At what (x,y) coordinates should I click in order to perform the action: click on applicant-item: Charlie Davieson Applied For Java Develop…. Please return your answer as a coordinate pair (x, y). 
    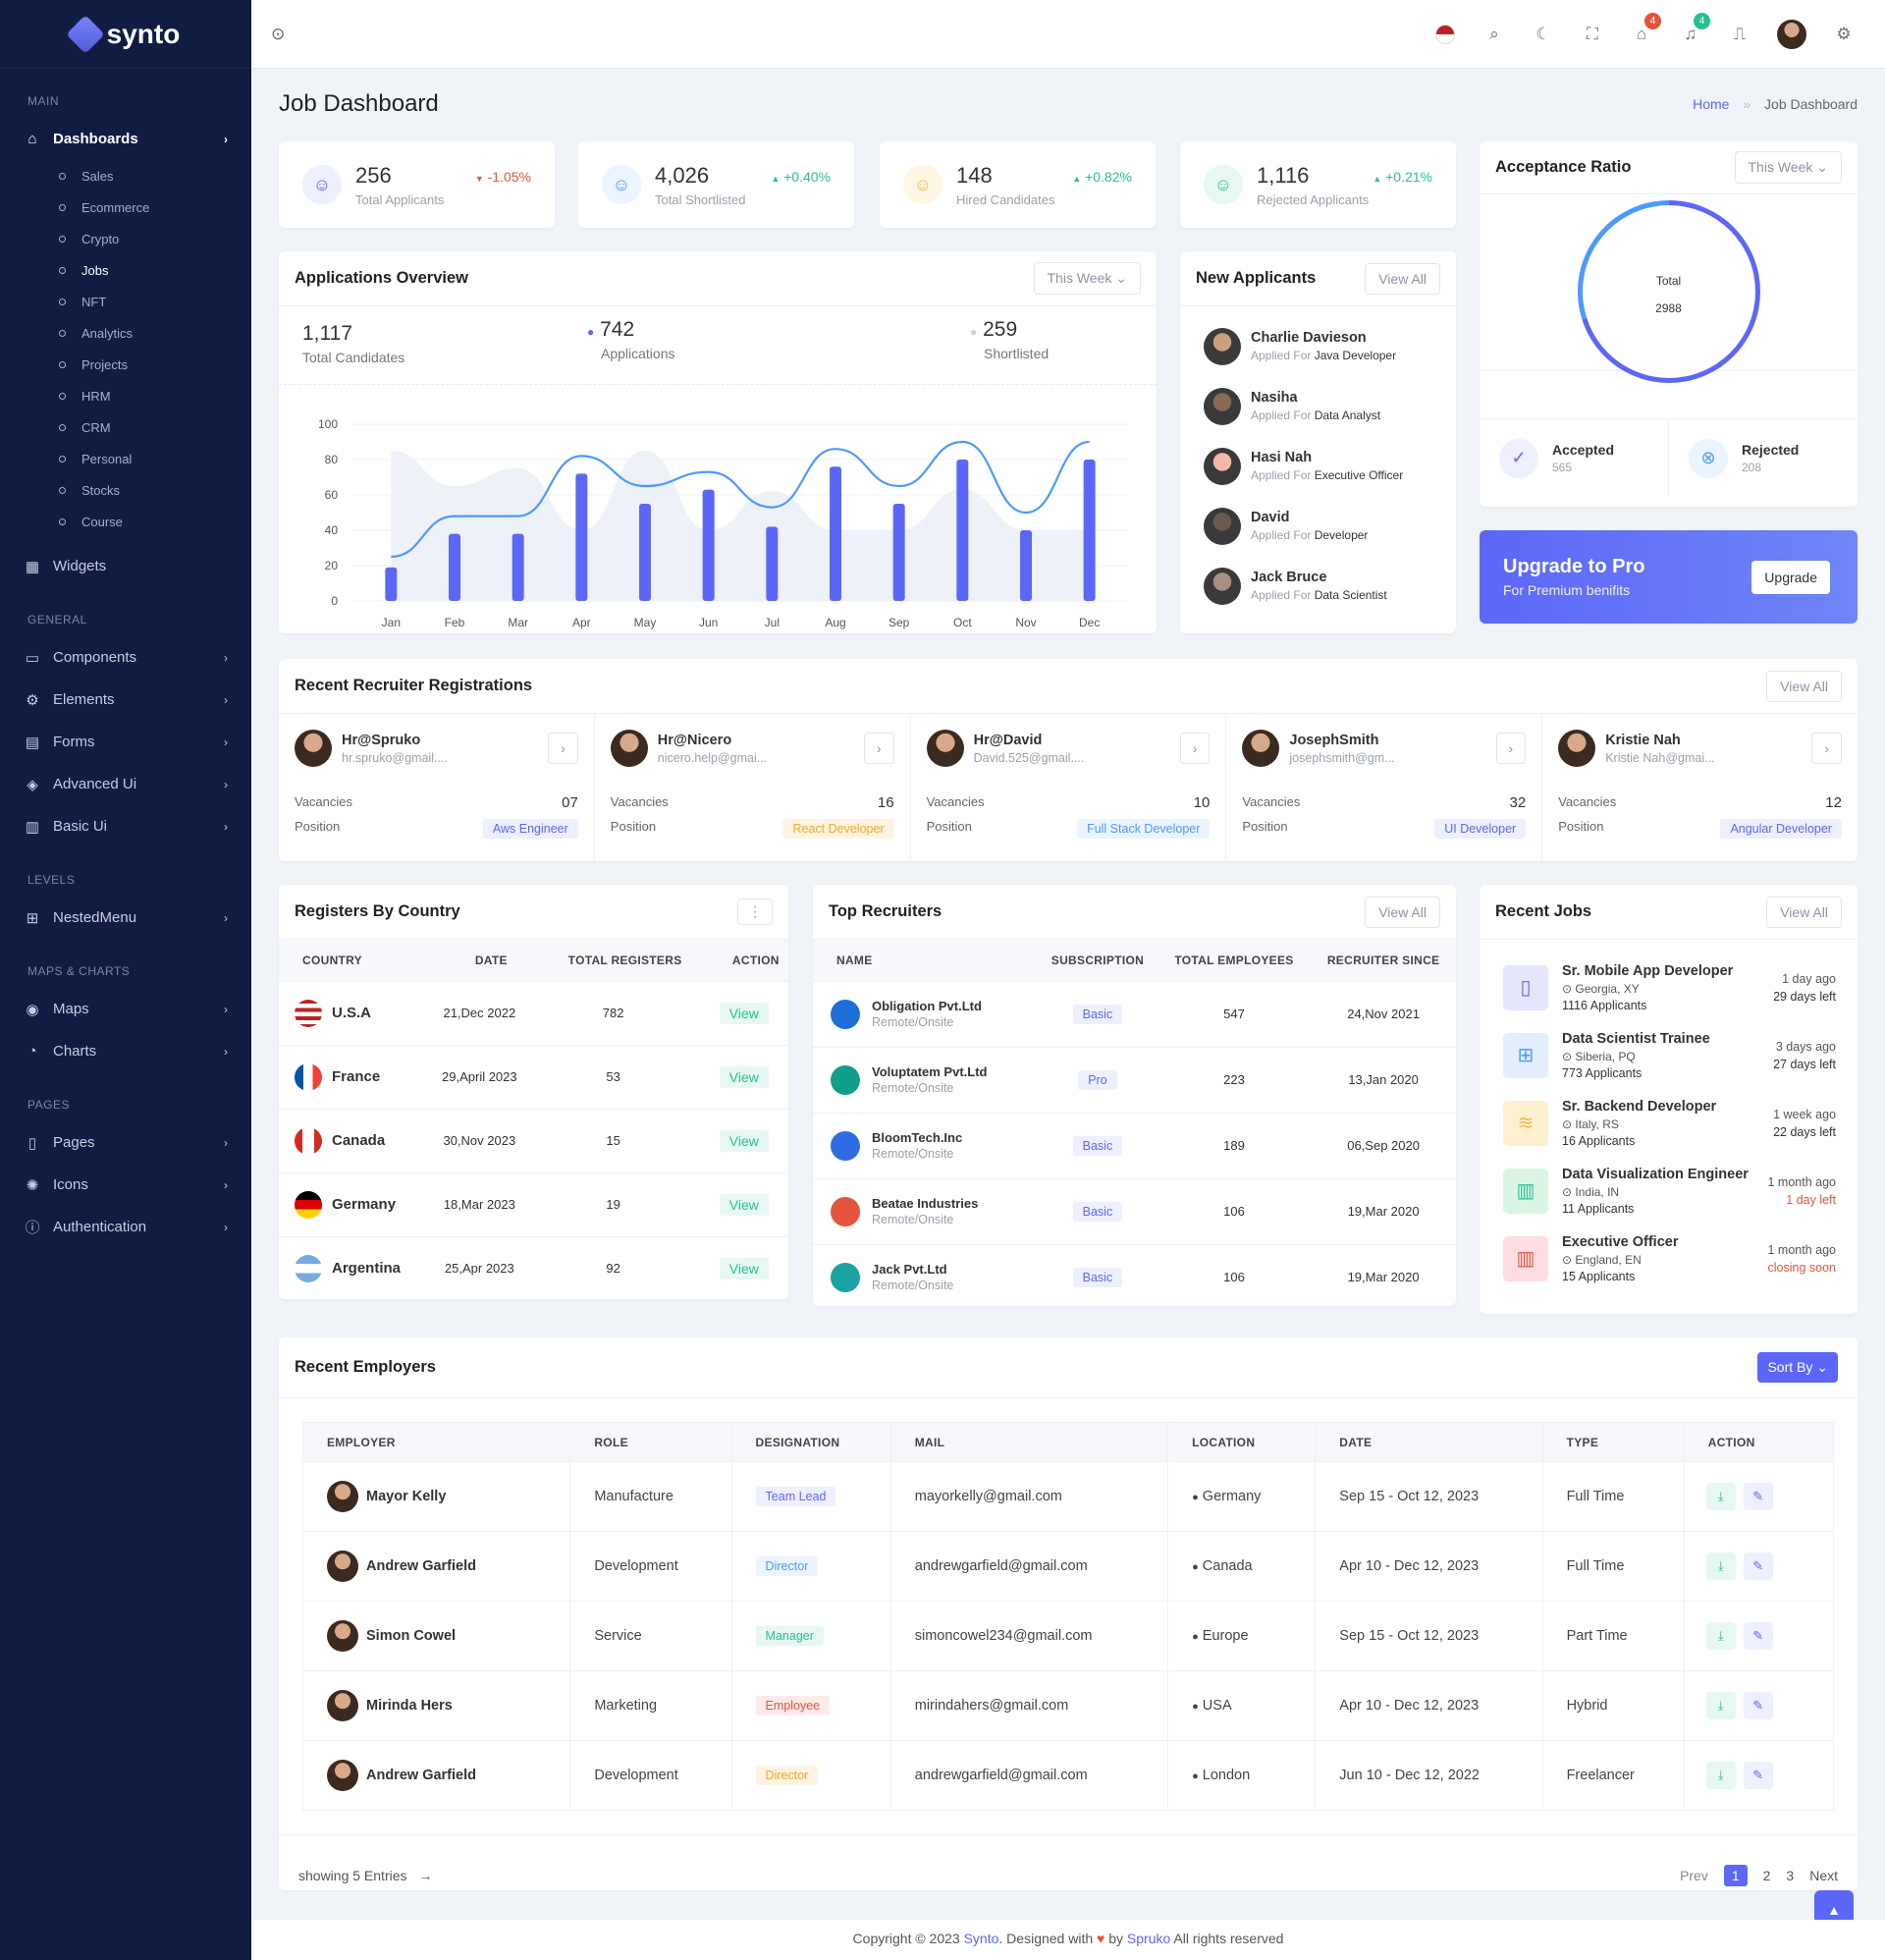
    Looking at the image, I should click on (1318, 346).